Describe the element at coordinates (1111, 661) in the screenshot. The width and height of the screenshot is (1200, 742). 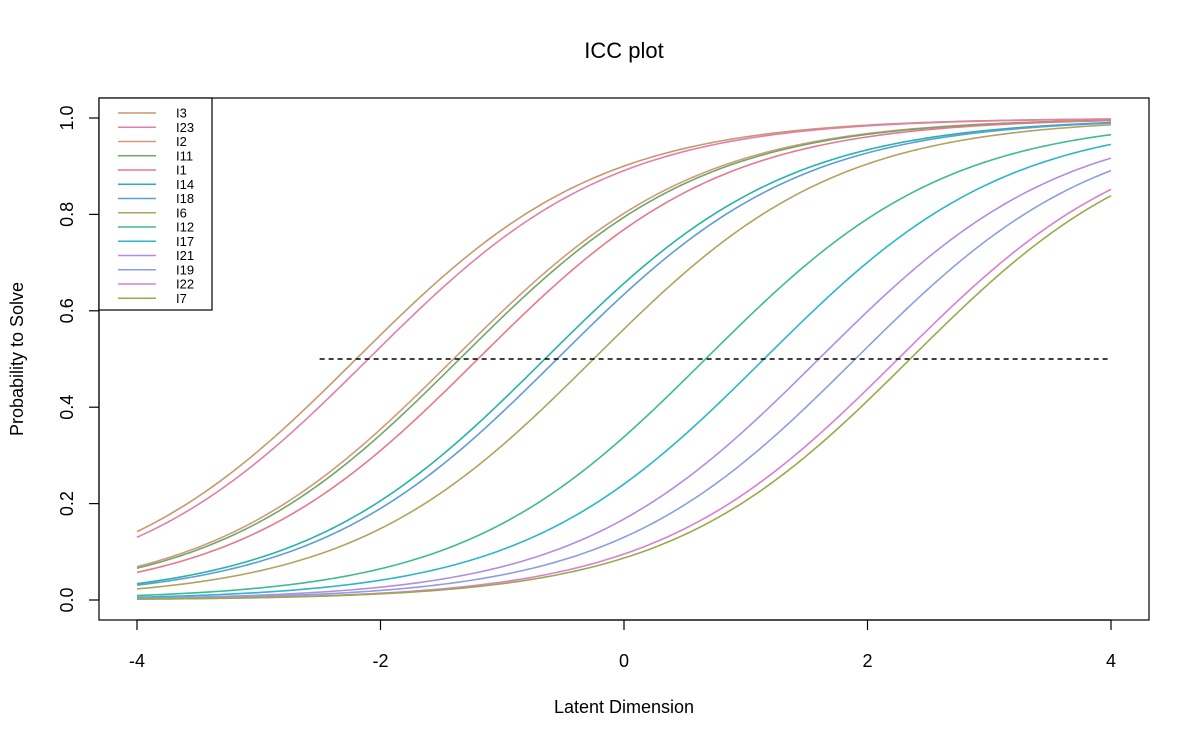
I see `x-tick-label: 4` at that location.